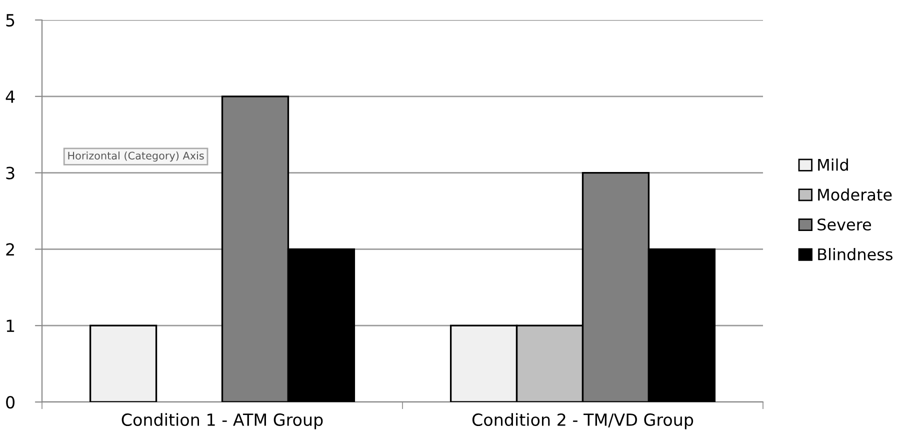 The height and width of the screenshot is (437, 902). Describe the element at coordinates (123, 363) in the screenshot. I see `bar` at that location.